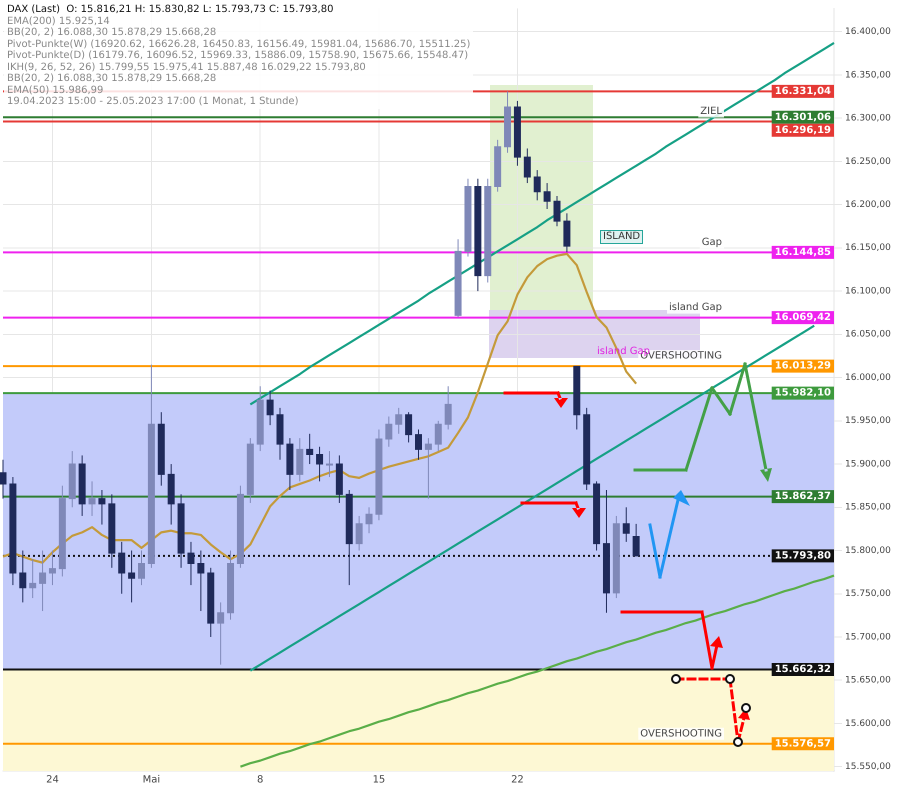 This screenshot has height=789, width=898. I want to click on y-tick-label: 16.050,00, so click(868, 335).